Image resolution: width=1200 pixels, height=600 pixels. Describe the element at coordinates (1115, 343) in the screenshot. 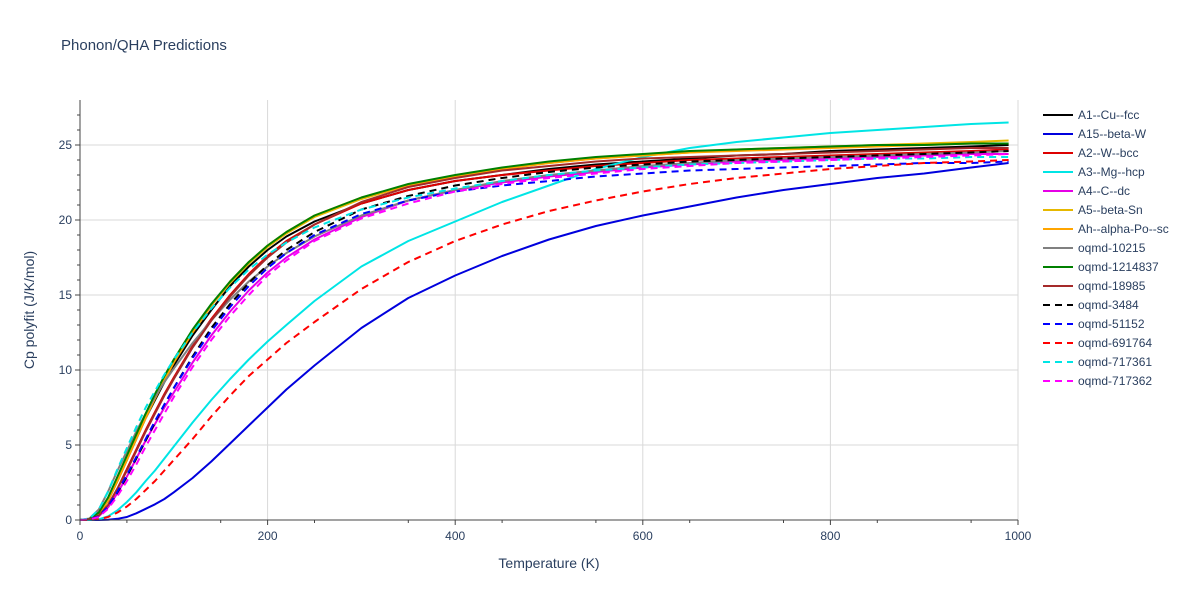

I see `legend-item-label: oqmd-691764` at that location.